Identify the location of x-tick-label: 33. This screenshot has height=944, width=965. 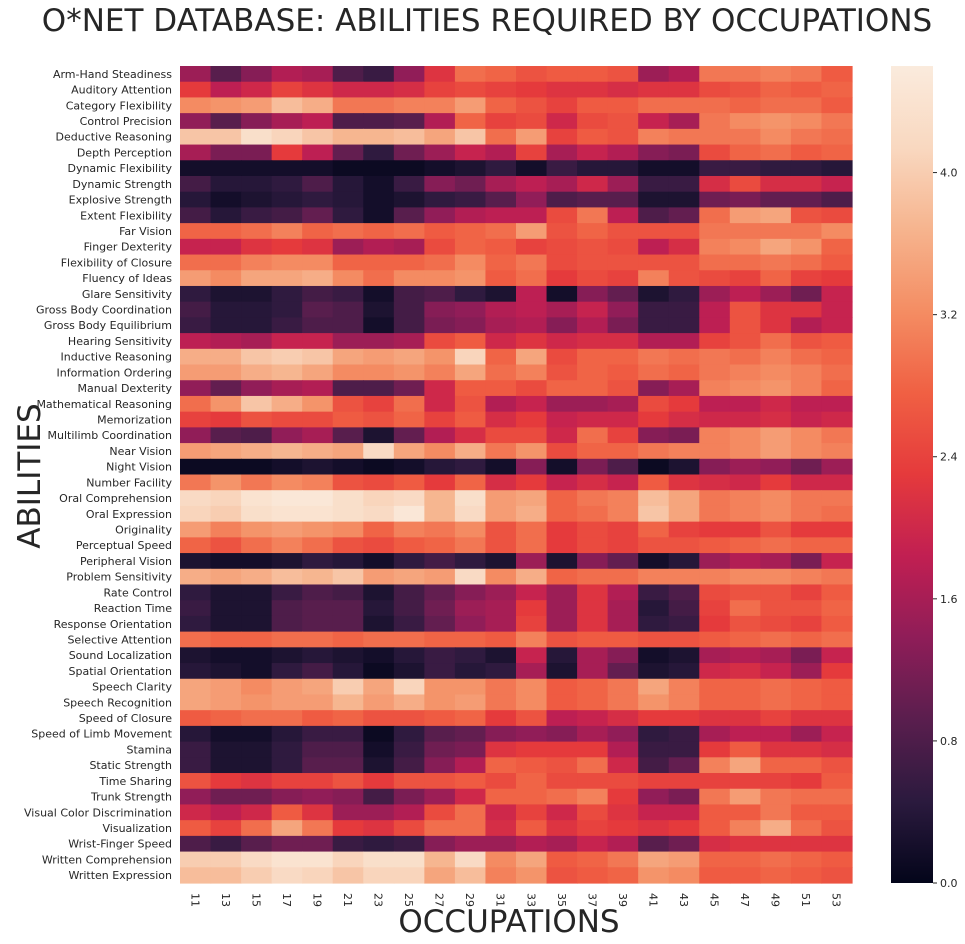
(530, 900).